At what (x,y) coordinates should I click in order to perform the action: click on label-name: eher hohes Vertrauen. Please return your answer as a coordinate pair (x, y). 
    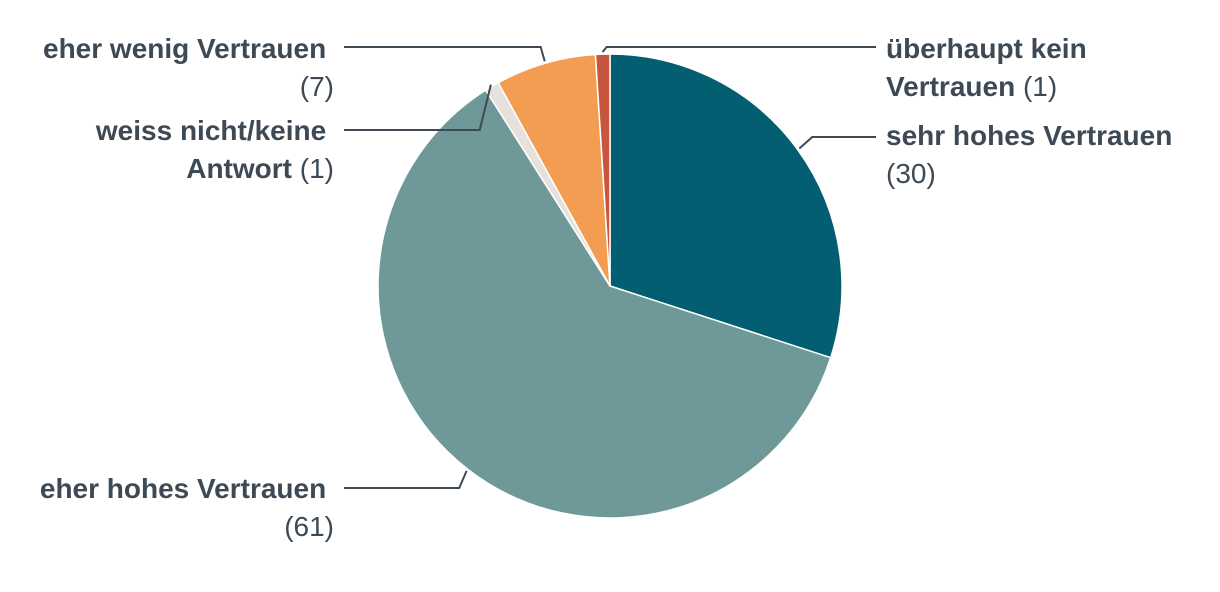
    Looking at the image, I should click on (183, 488).